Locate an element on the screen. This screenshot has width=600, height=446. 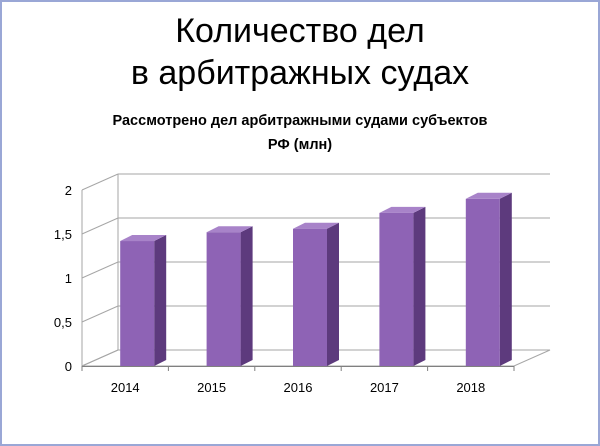
bar-2017 is located at coordinates (396, 289).